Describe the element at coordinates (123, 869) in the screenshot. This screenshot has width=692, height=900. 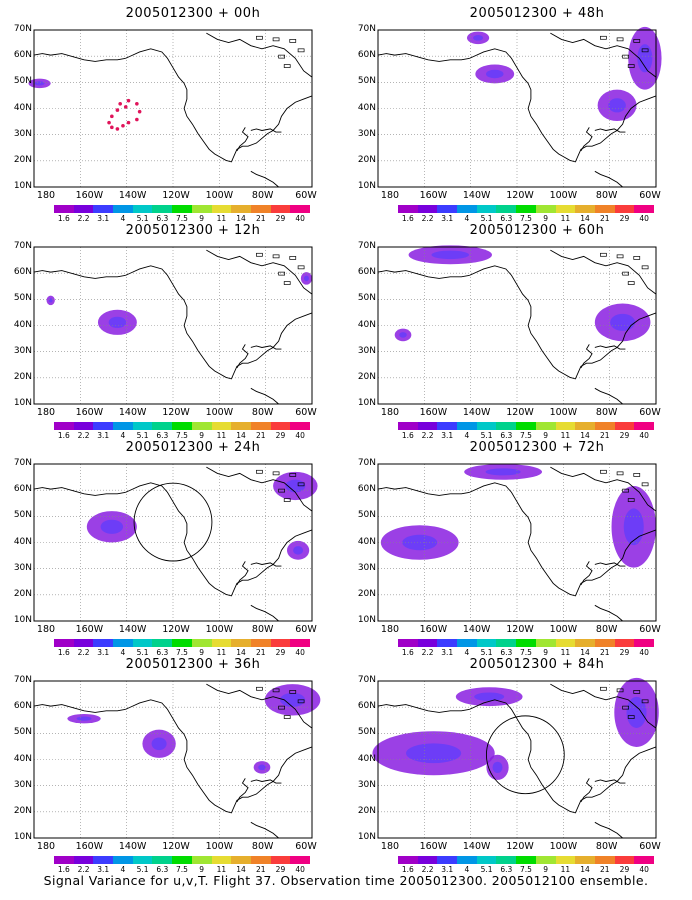
I see `colorbar-label: 4` at that location.